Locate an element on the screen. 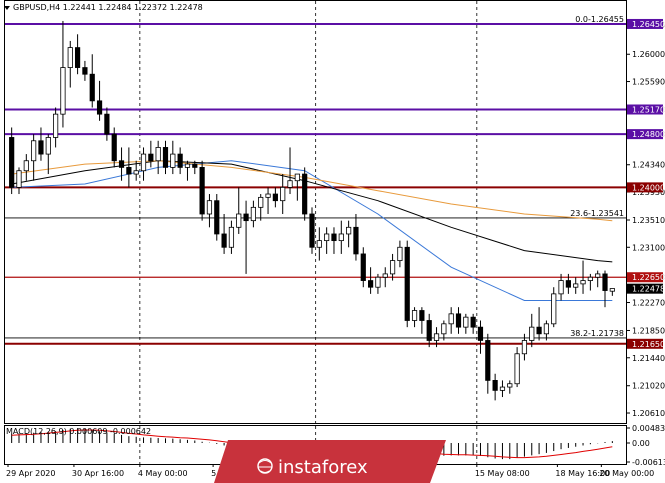 The image size is (665, 483). x-tick-label: 20 May 00:00 is located at coordinates (626, 473).